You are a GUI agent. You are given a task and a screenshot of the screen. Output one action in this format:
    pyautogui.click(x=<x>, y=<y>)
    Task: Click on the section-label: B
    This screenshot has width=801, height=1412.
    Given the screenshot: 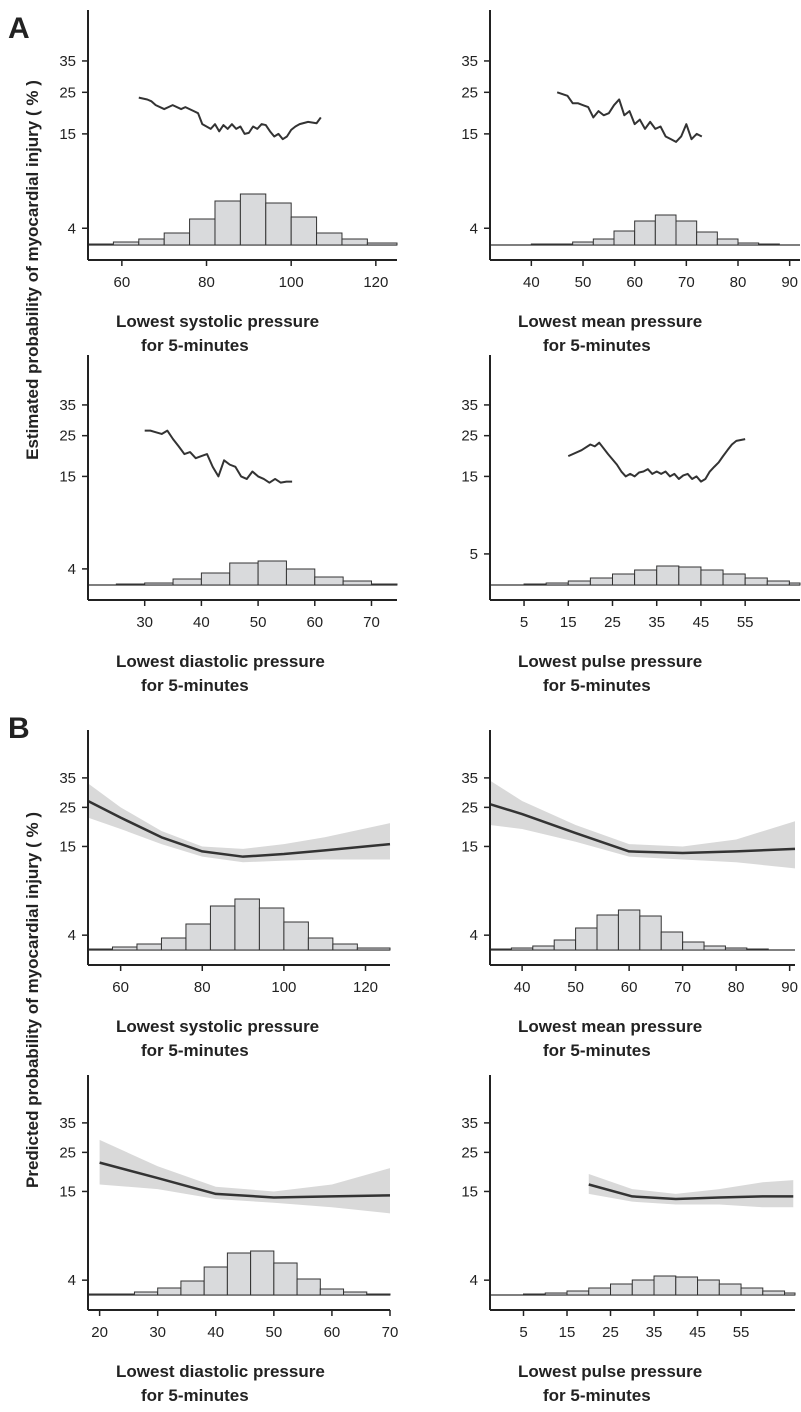 What is the action you would take?
    pyautogui.click(x=19, y=728)
    